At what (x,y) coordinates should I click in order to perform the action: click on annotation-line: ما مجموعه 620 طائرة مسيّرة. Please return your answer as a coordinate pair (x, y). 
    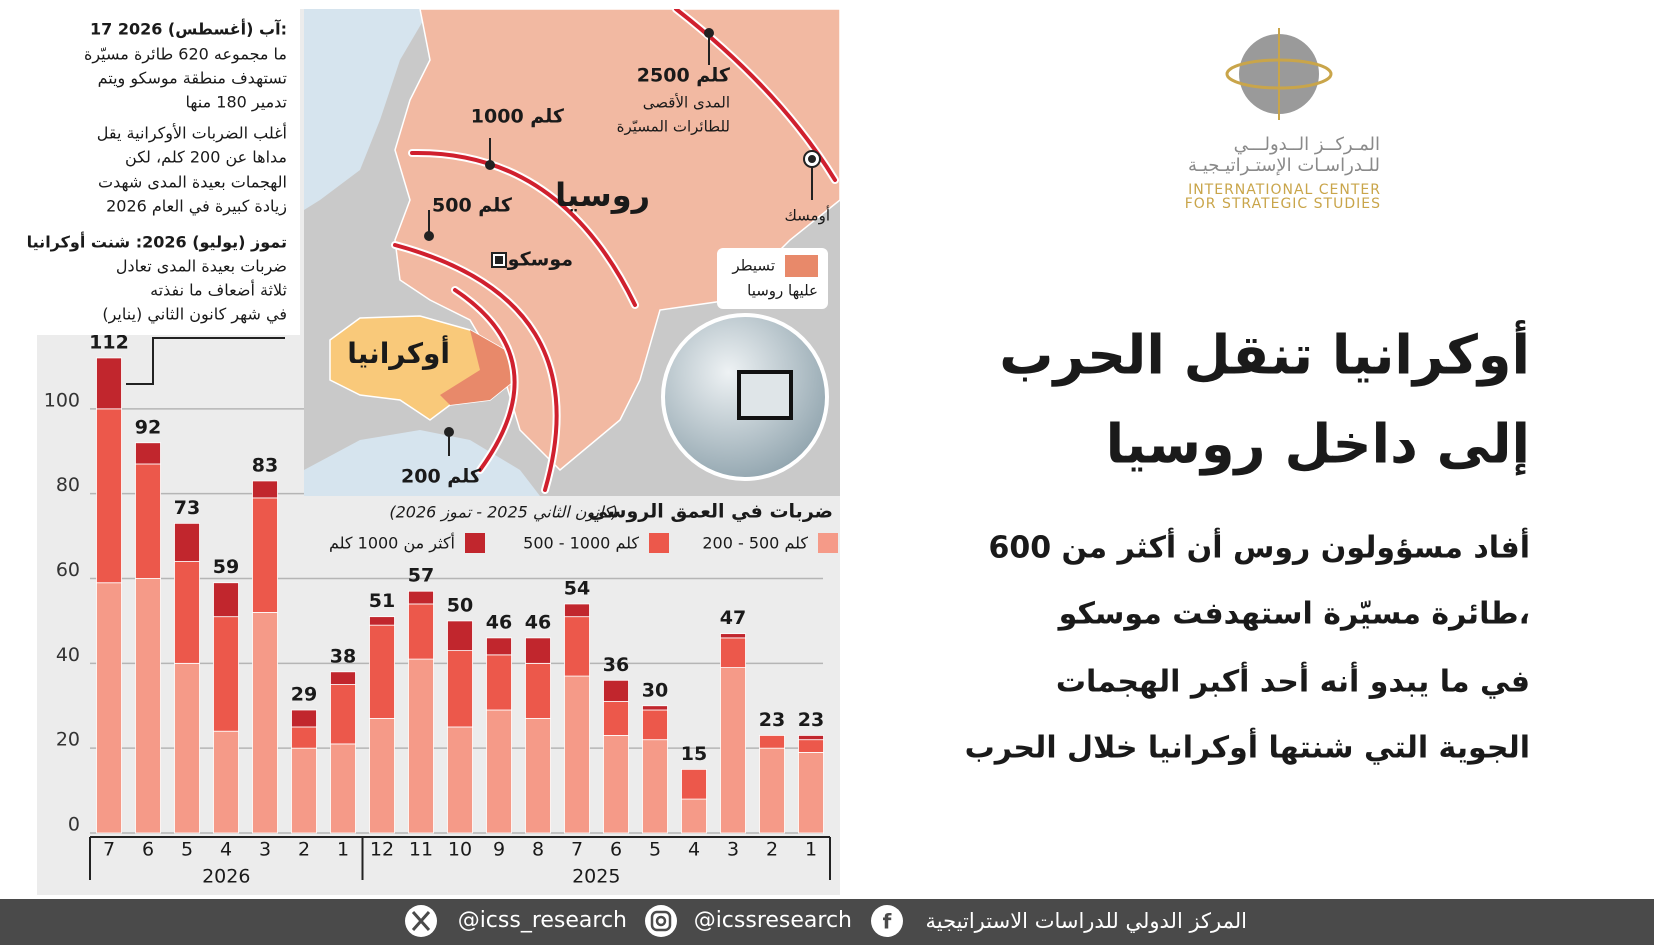
    Looking at the image, I should click on (185, 55).